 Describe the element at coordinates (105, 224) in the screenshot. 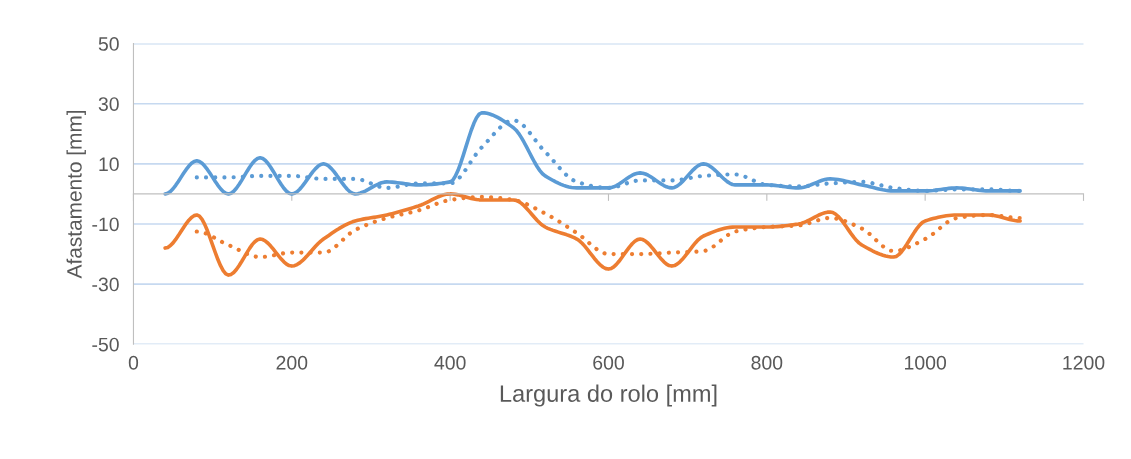

I see `y-tick-label: -10` at that location.